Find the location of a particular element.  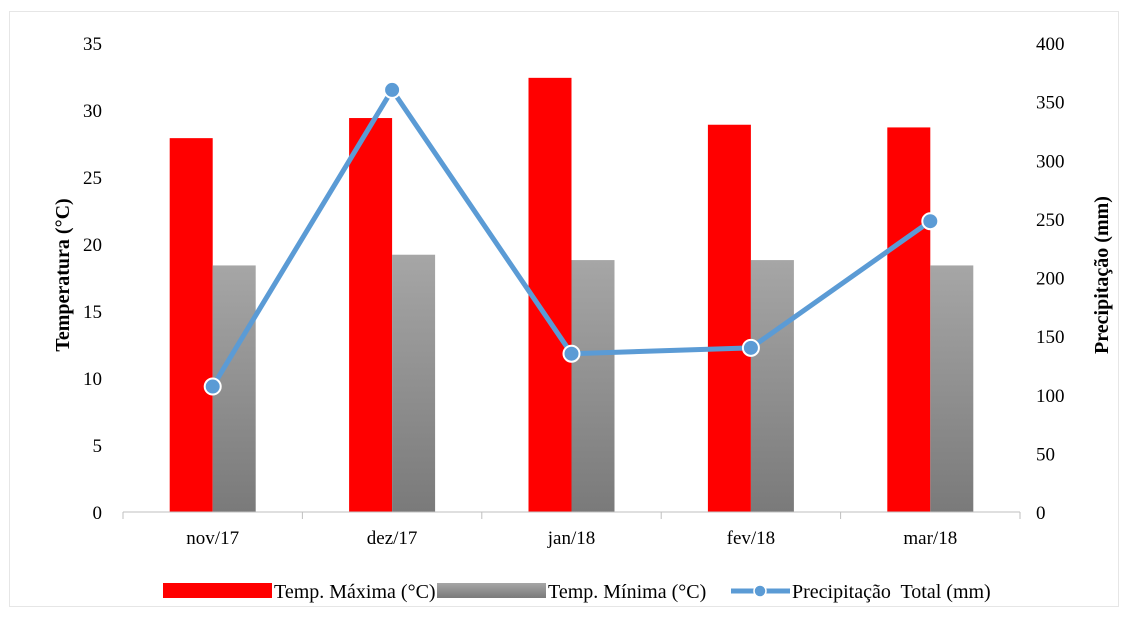

y2-tick-label: 150 is located at coordinates (1050, 337).